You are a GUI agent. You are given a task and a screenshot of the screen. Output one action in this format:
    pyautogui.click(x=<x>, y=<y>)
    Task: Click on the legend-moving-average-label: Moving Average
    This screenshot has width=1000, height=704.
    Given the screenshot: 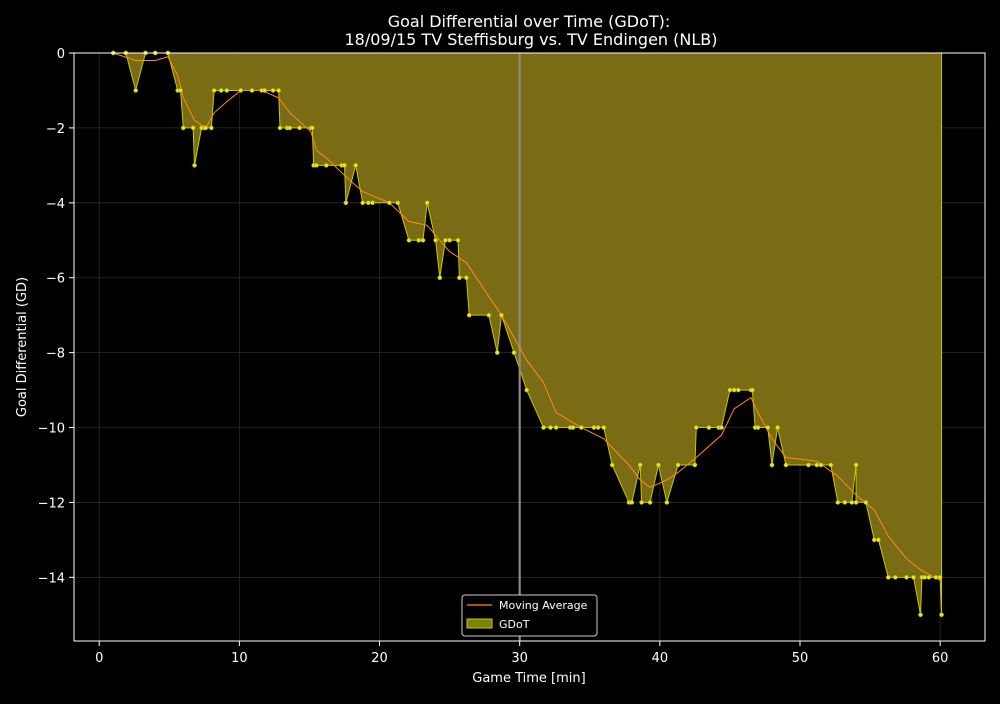 What is the action you would take?
    pyautogui.click(x=543, y=605)
    